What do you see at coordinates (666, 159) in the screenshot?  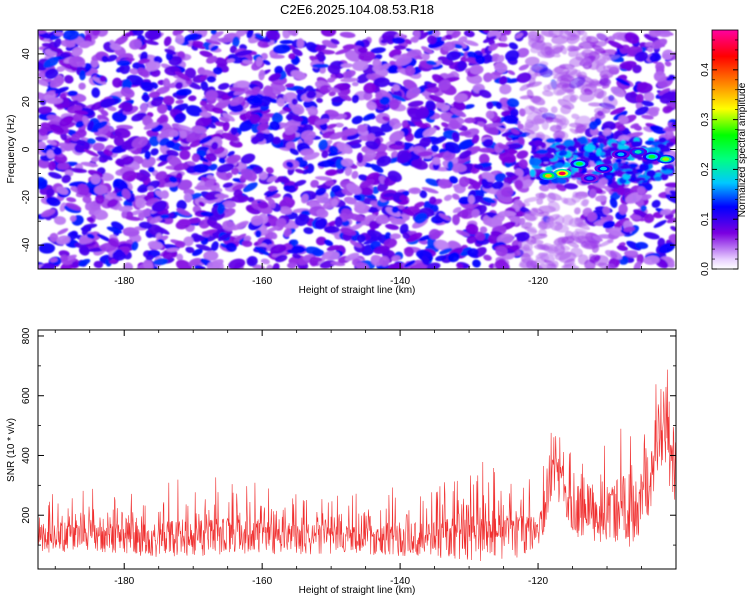 I see `spectrogram-hotspot` at bounding box center [666, 159].